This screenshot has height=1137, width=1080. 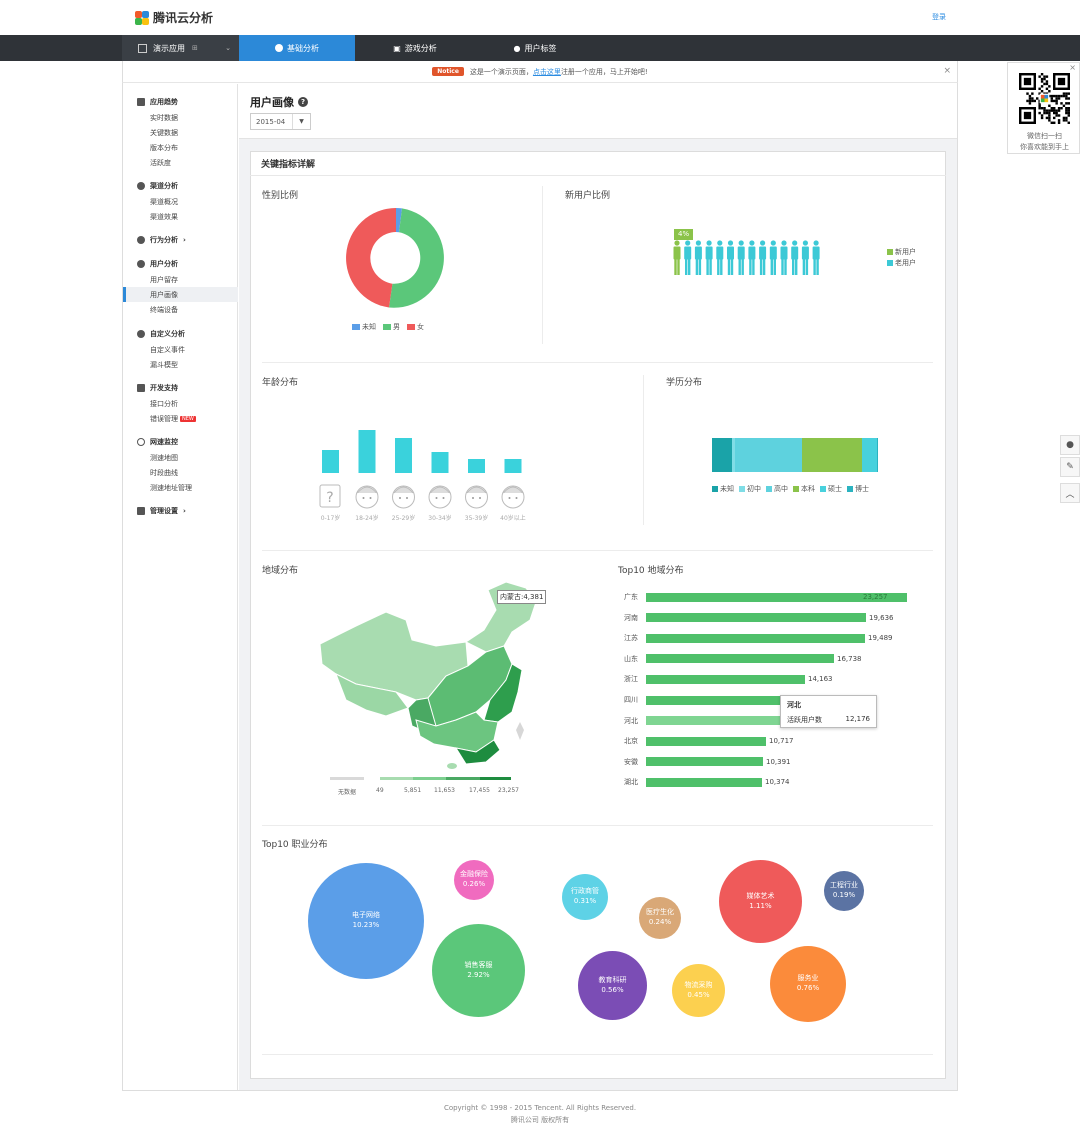 What do you see at coordinates (875, 597) in the screenshot?
I see `region-value: 23,257` at bounding box center [875, 597].